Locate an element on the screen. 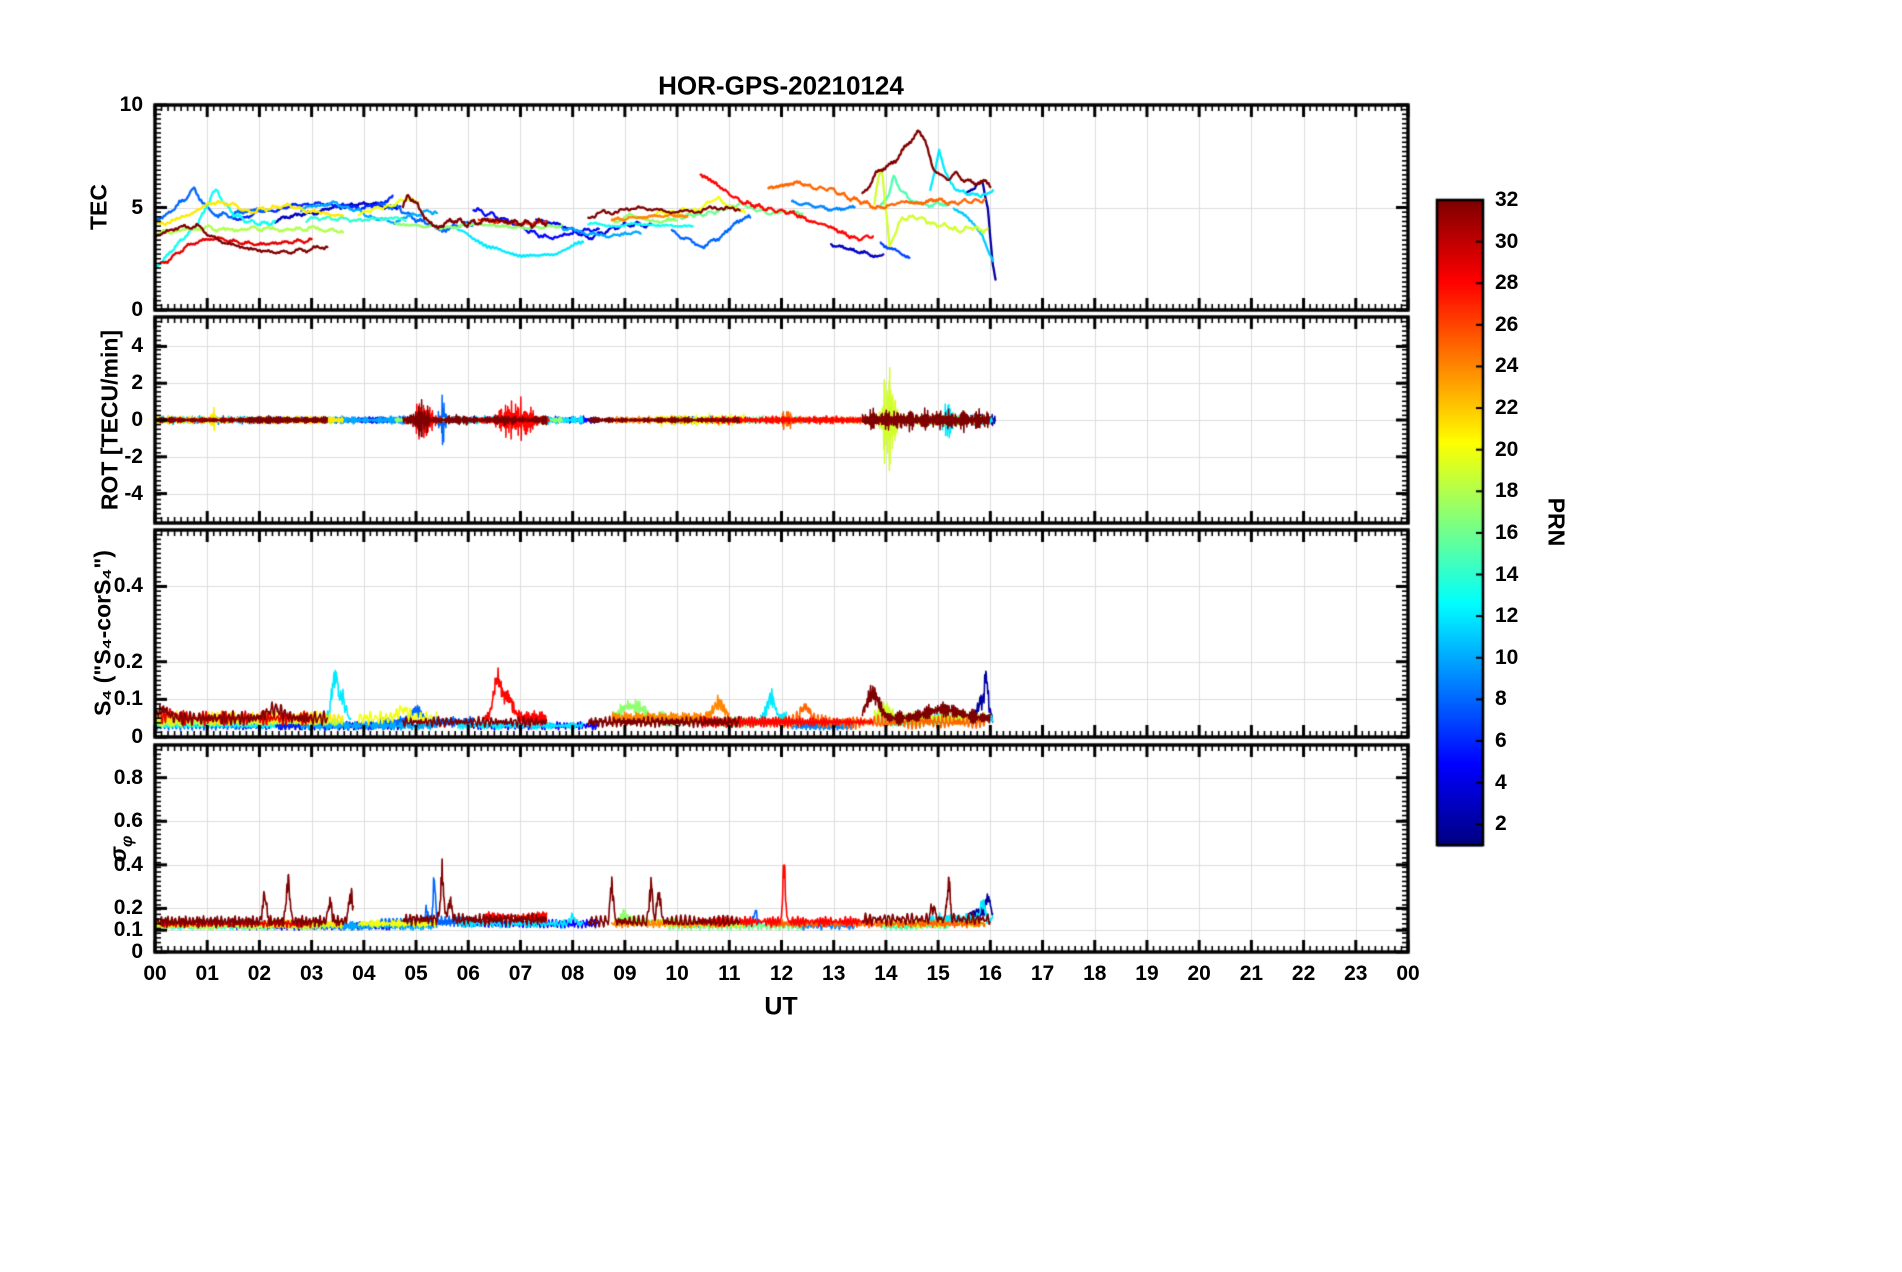 This screenshot has width=1902, height=1272. panel-rot is located at coordinates (781, 420).